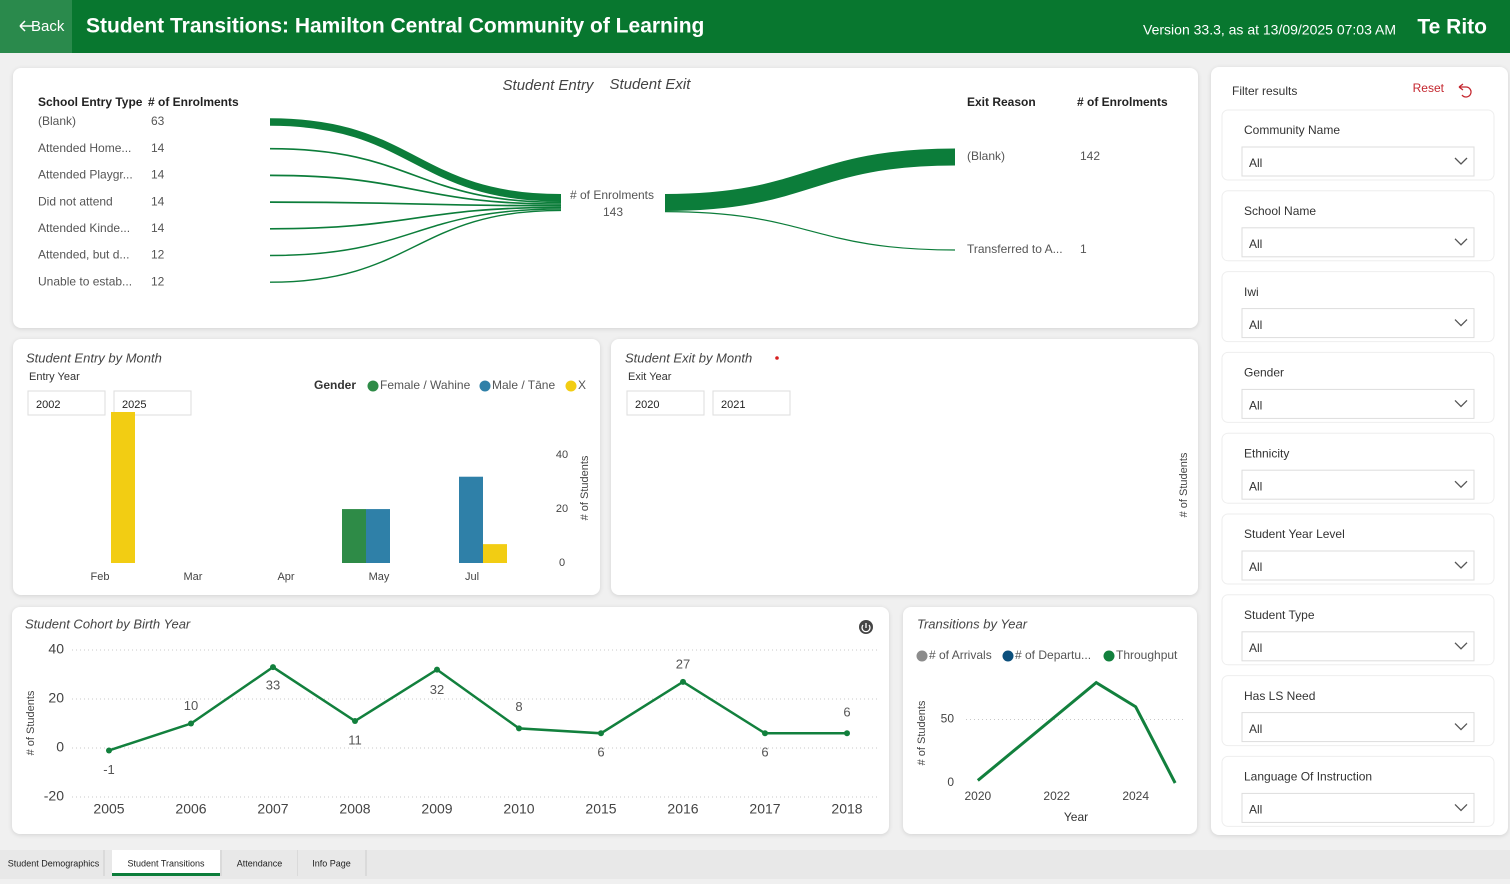 The width and height of the screenshot is (1510, 884). I want to click on tab-label: Attendance, so click(260, 863).